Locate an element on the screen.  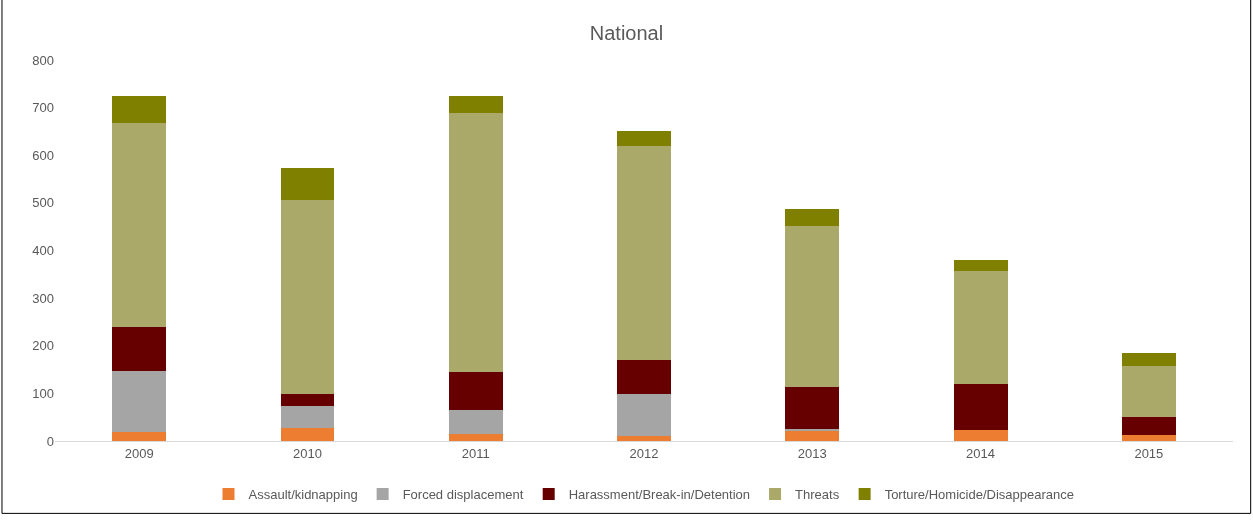
y-tick-label: 400 is located at coordinates (43, 251).